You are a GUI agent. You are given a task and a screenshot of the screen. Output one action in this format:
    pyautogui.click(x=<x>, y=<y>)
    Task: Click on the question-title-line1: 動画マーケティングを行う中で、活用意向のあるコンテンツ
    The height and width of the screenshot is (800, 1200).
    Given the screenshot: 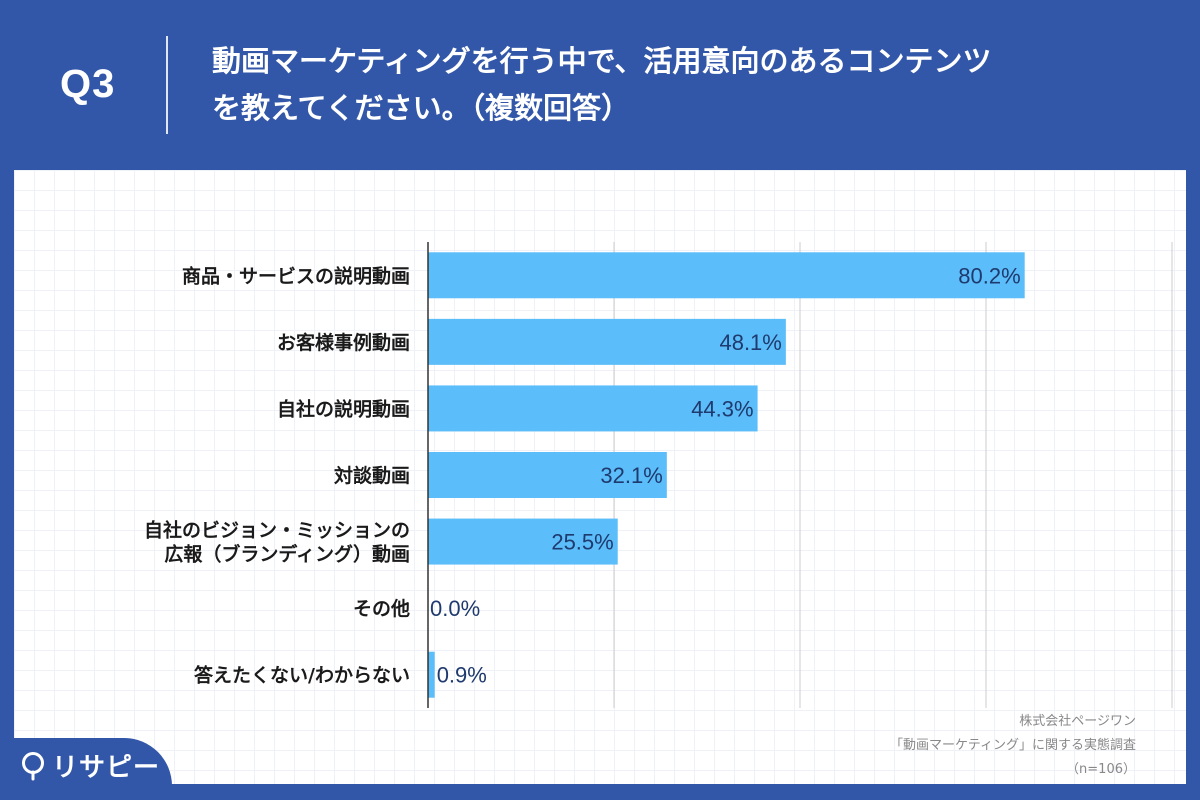 What is the action you would take?
    pyautogui.click(x=602, y=61)
    